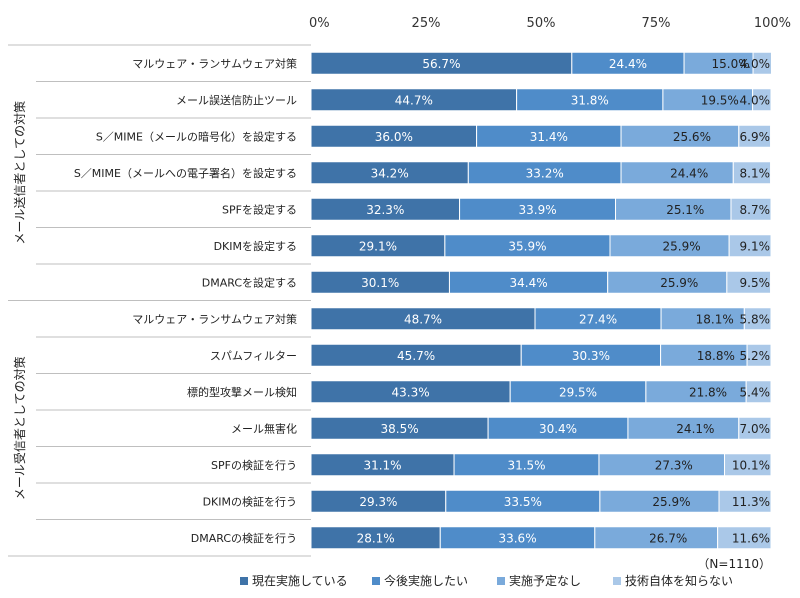 This screenshot has height=598, width=800. I want to click on legend: 現在実施している 今後実施したい 実施予定なし 技術自体を知らない, so click(486, 580).